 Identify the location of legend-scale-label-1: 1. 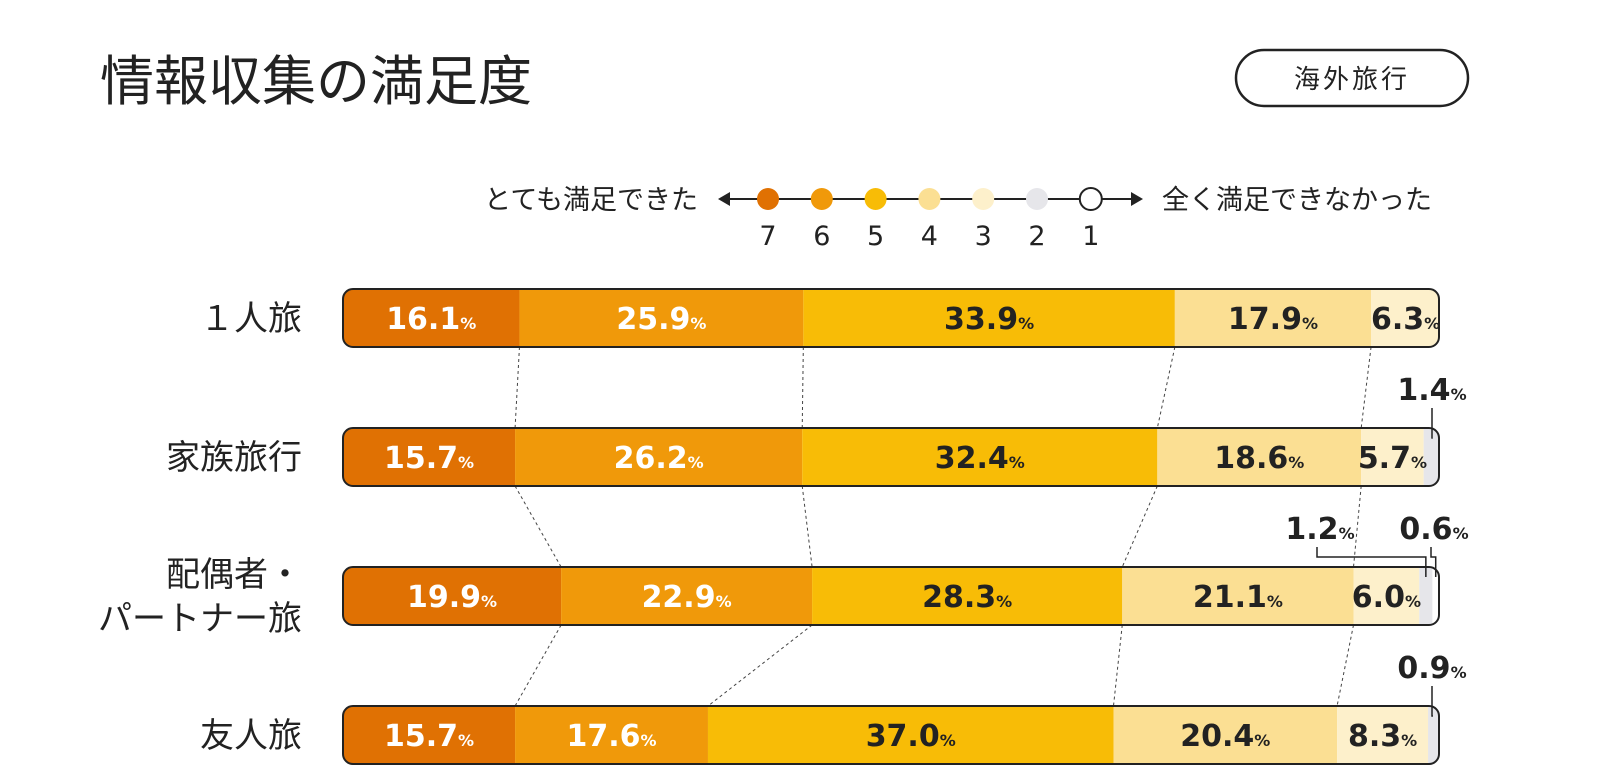
(1090, 236).